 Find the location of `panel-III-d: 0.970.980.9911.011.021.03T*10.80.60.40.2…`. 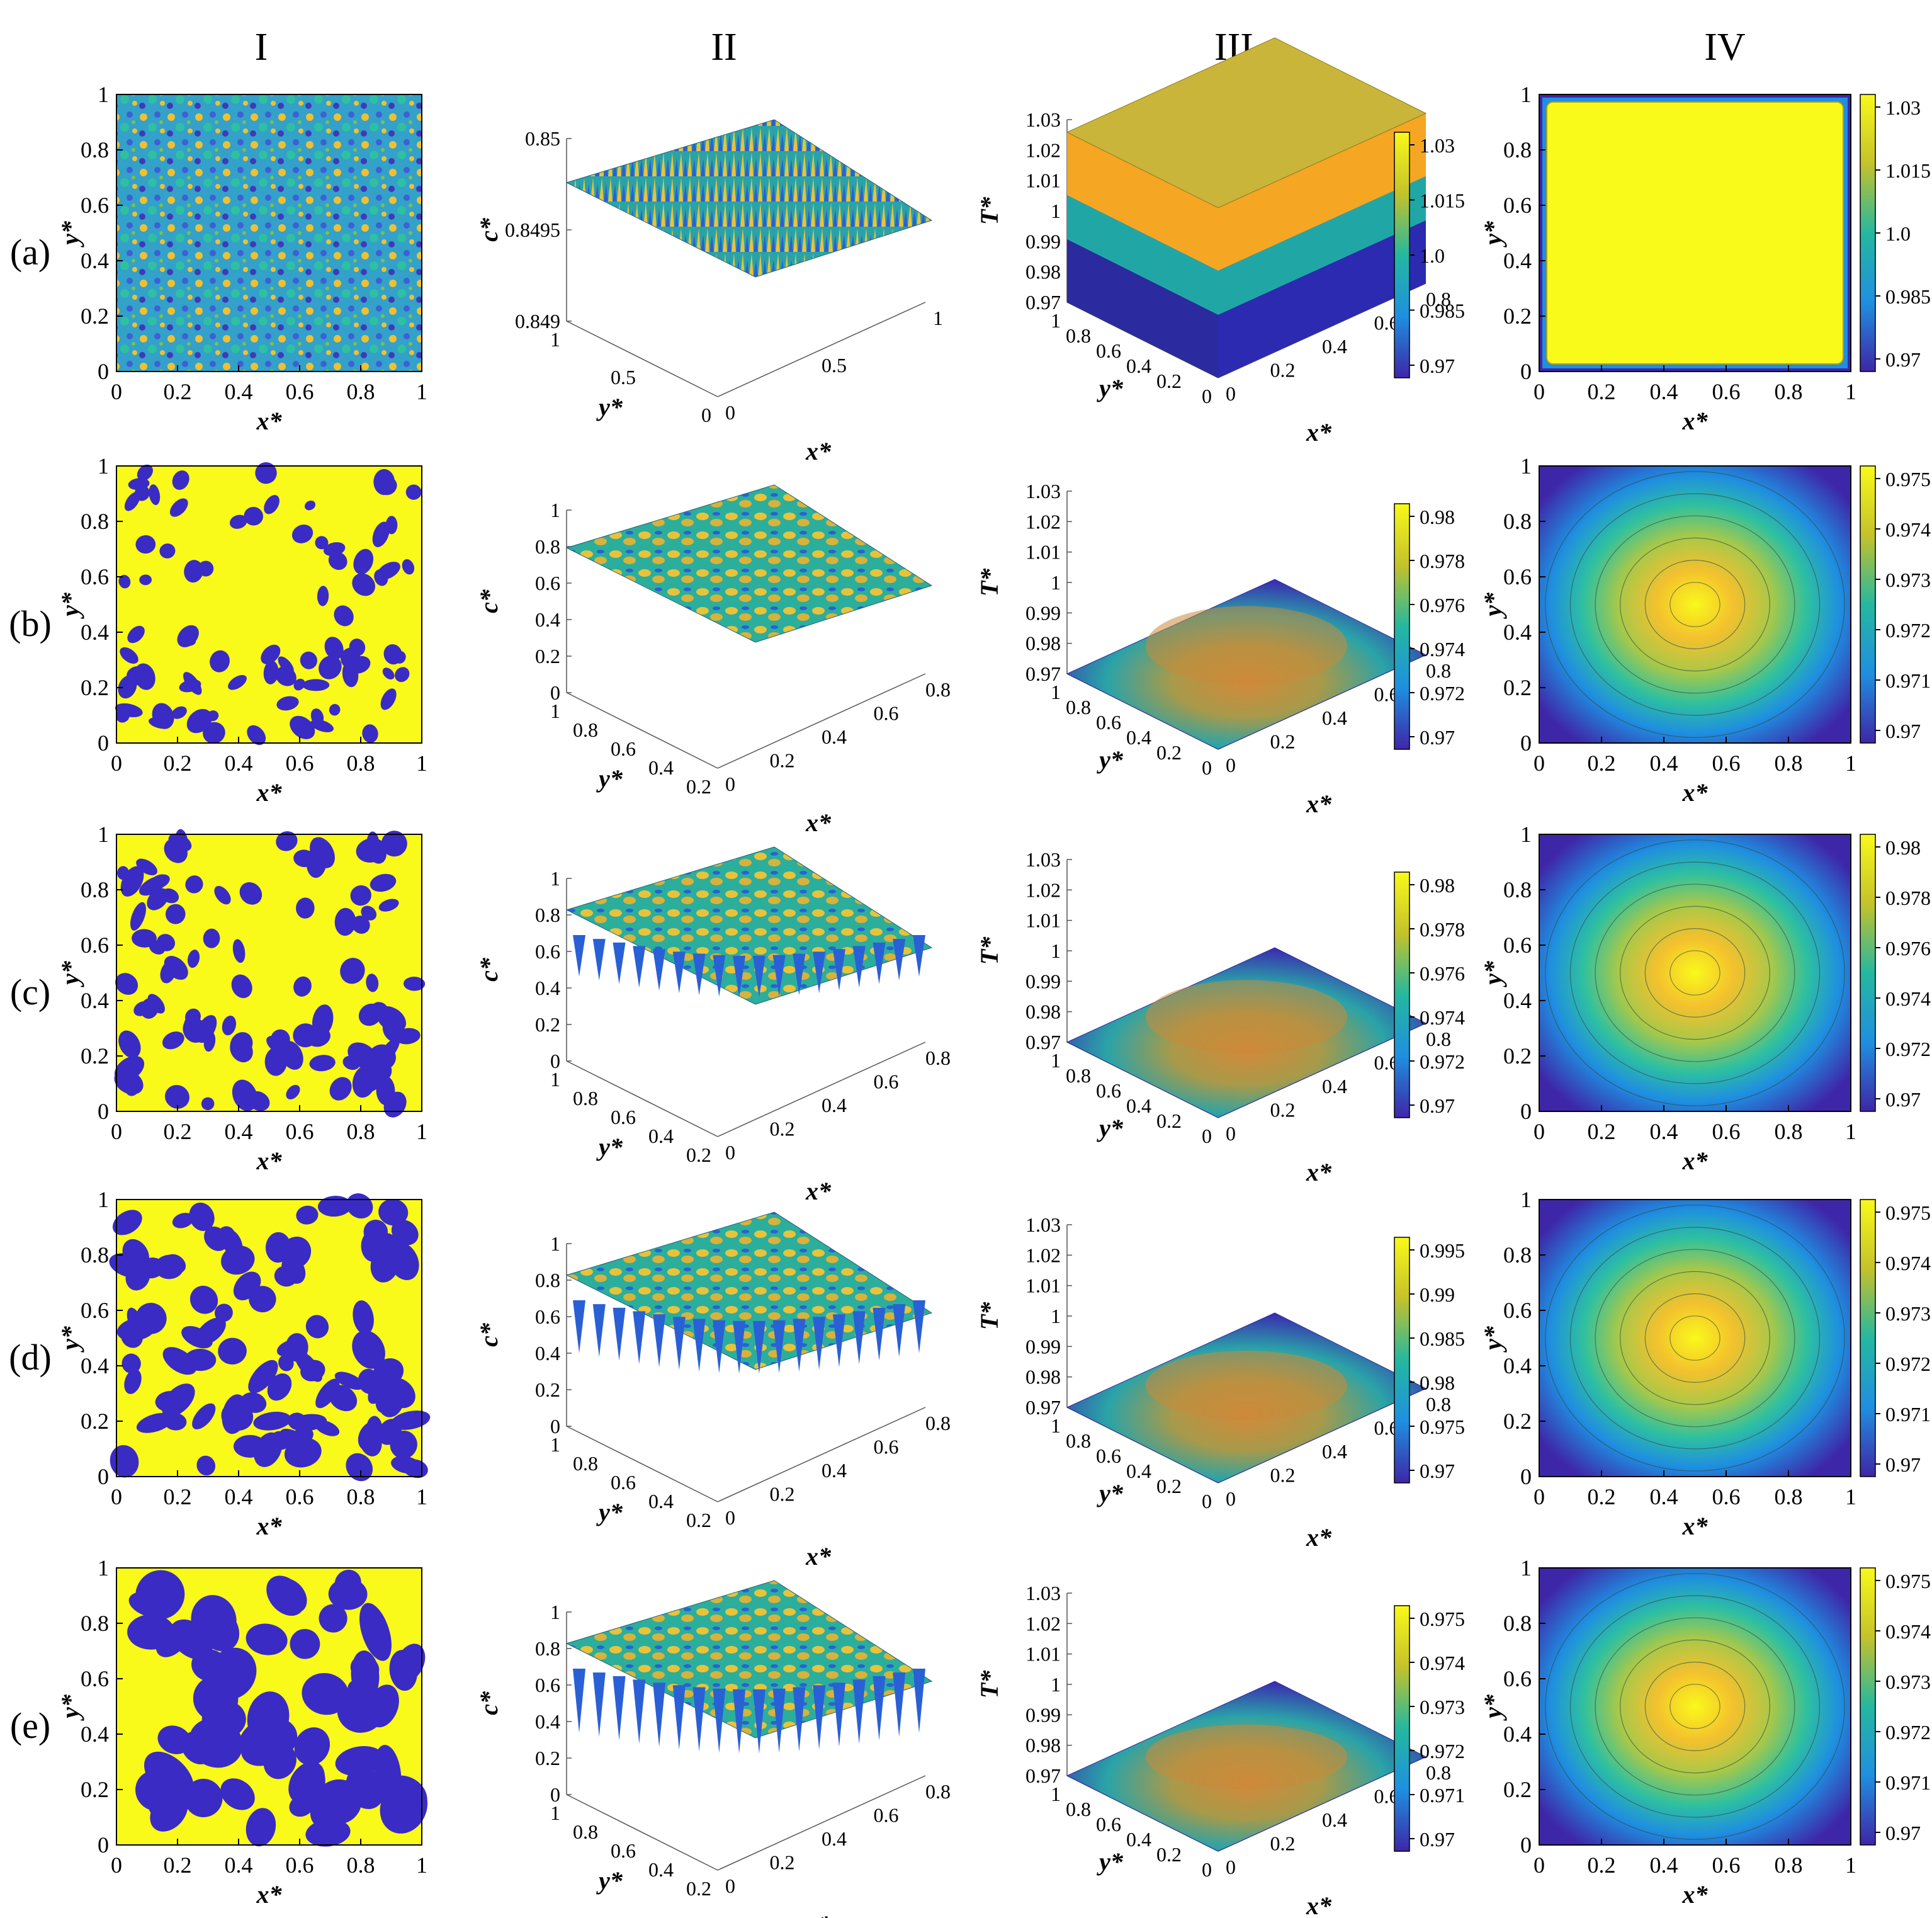

panel-III-d: 0.970.980.9911.011.021.03T*10.80.60.40.2… is located at coordinates (1220, 1382).